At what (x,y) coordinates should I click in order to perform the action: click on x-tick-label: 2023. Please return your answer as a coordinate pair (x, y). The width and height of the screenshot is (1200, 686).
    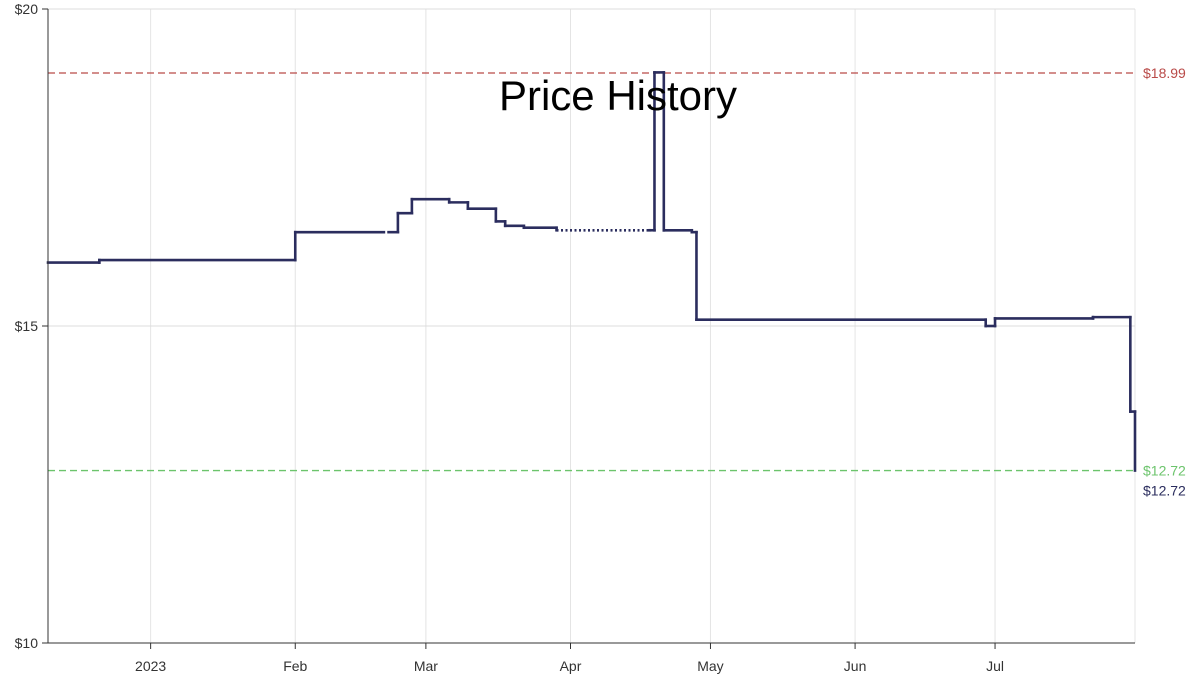
    Looking at the image, I should click on (150, 666).